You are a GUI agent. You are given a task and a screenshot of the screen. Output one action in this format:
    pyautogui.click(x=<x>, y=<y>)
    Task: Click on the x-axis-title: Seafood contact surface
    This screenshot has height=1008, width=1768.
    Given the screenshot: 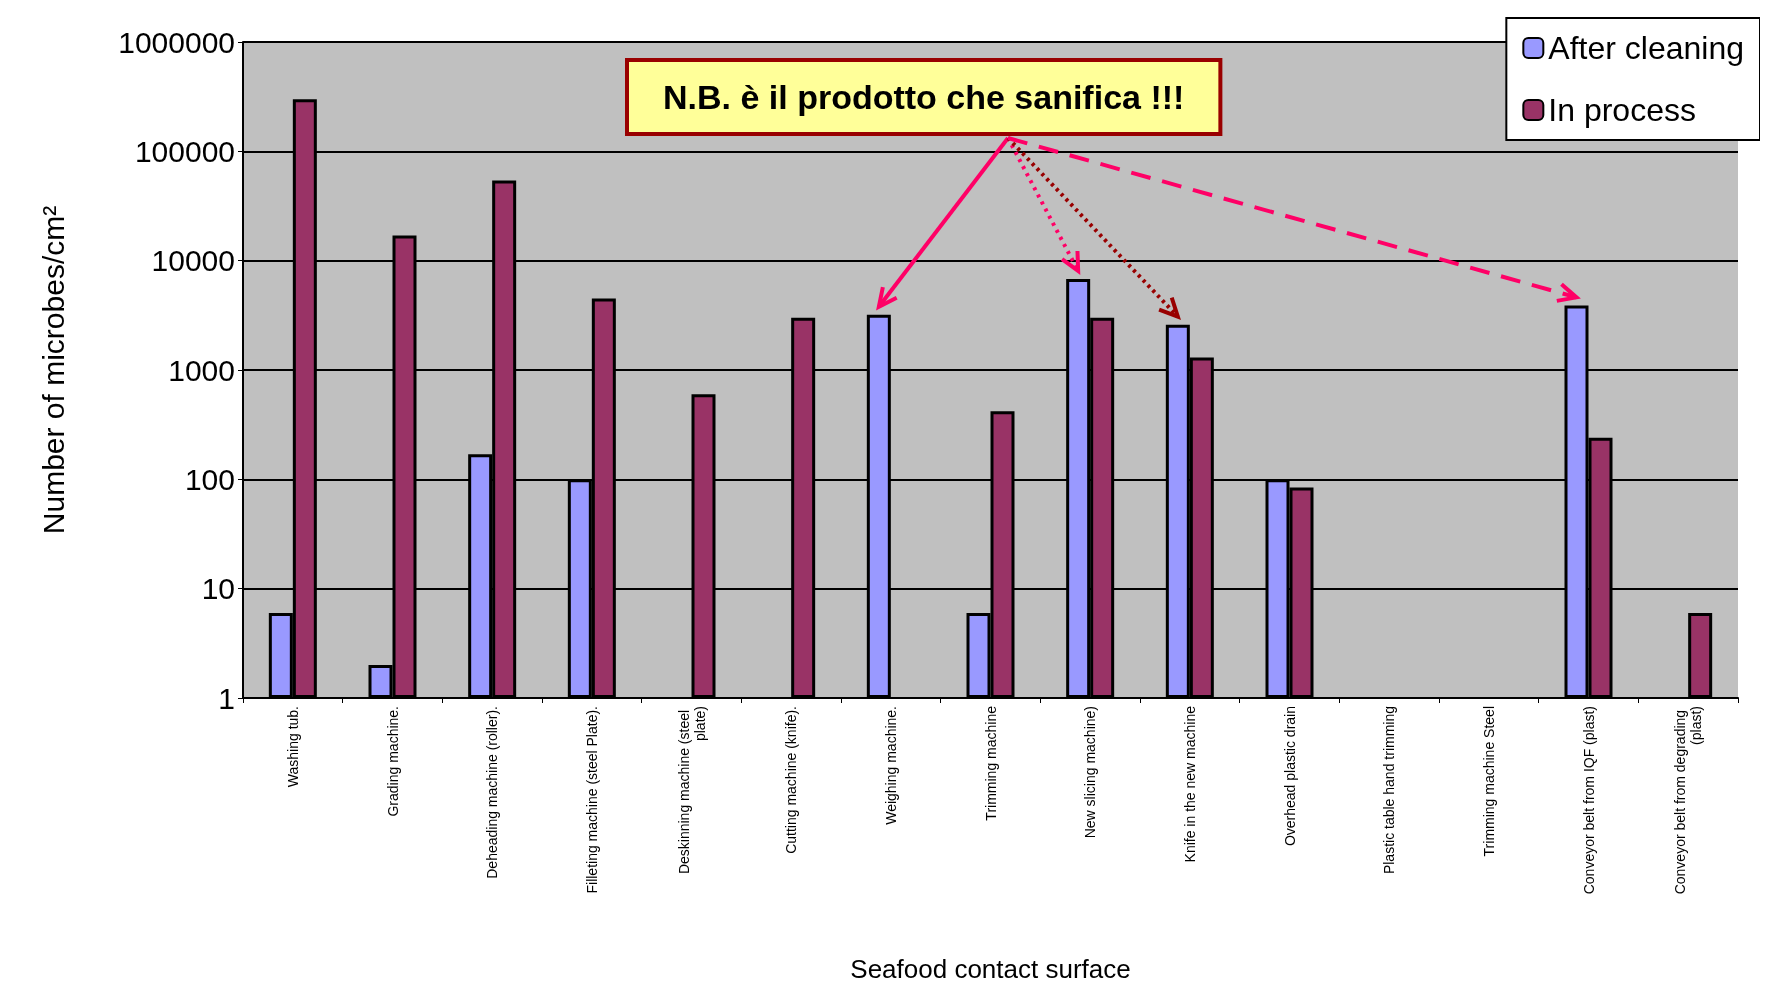 What is the action you would take?
    pyautogui.click(x=990, y=969)
    